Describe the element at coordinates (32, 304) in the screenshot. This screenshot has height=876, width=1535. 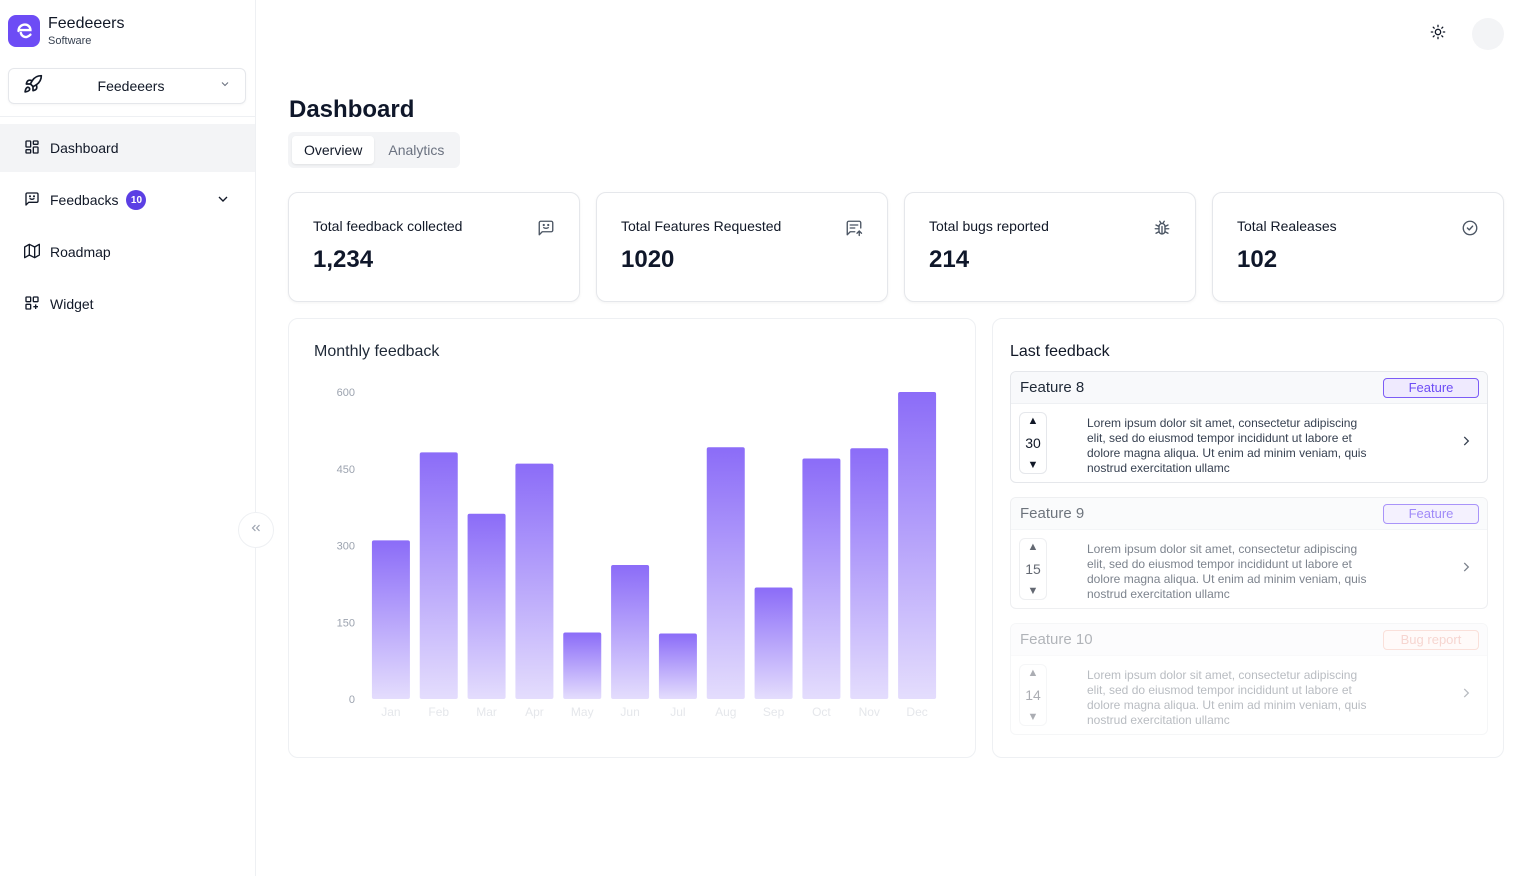
I see `widget-plus-grid-icon` at that location.